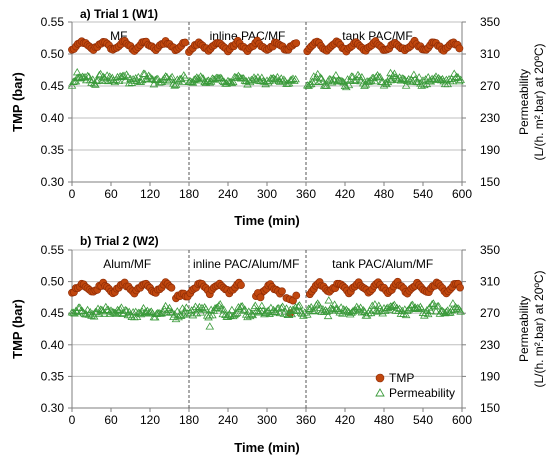  Describe the element at coordinates (382, 264) in the screenshot. I see `phase-label: tank PAC/Alum/MF` at that location.